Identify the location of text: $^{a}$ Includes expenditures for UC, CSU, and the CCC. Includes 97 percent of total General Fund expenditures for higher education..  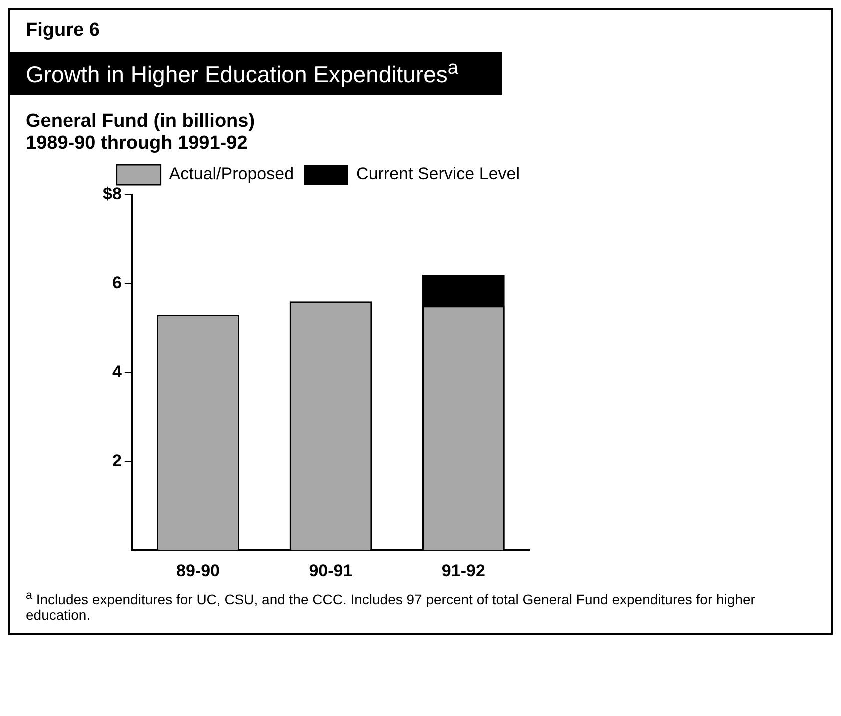
(391, 606).